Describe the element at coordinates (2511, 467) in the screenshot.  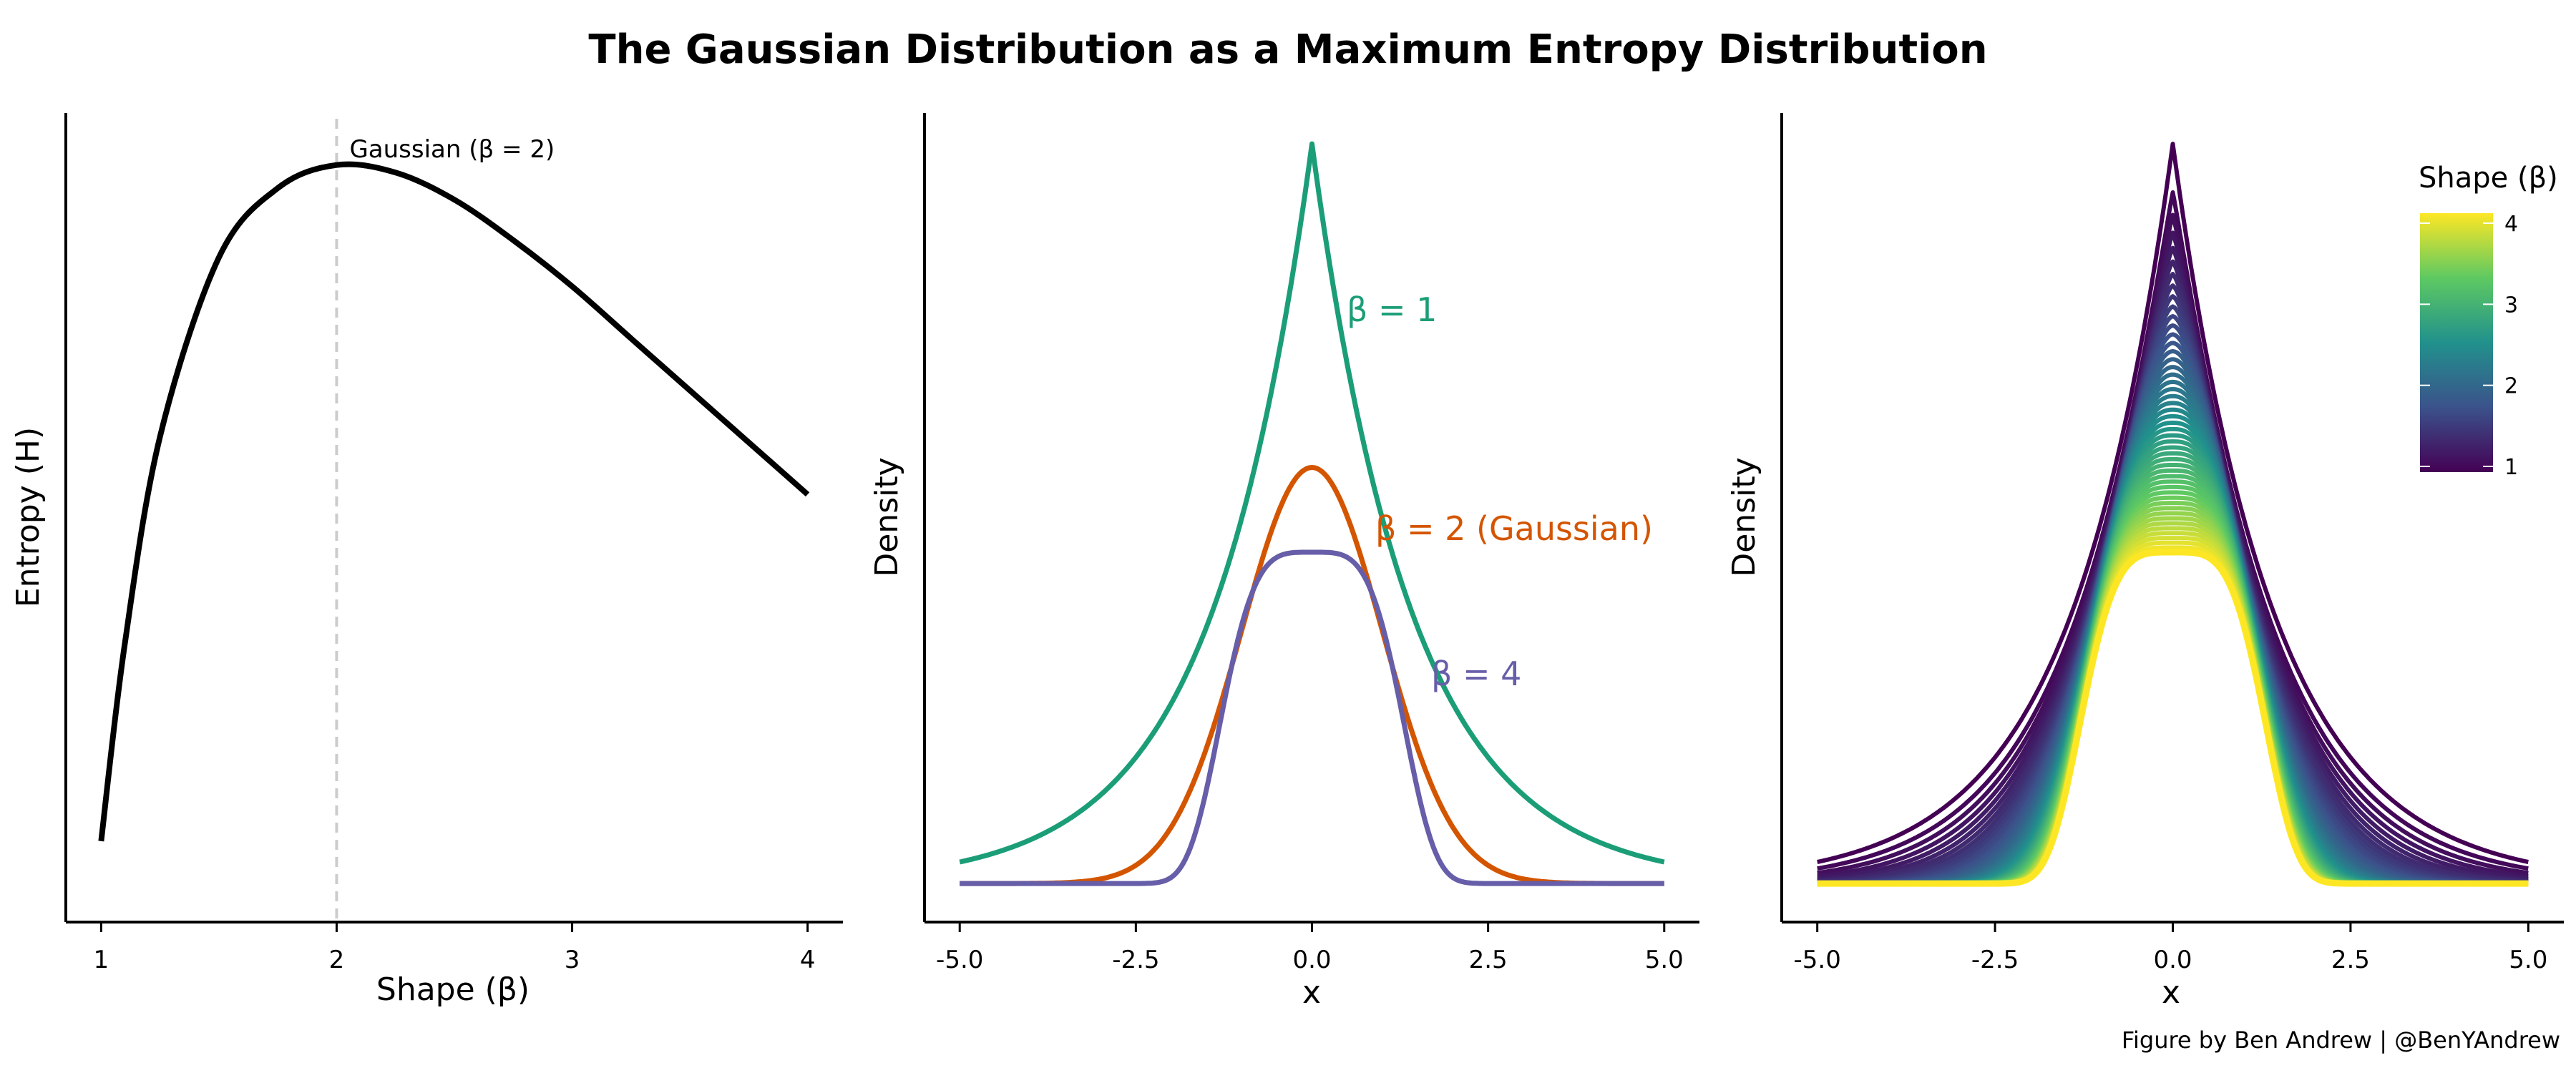
I see `colorbar-tick-label: 1` at that location.